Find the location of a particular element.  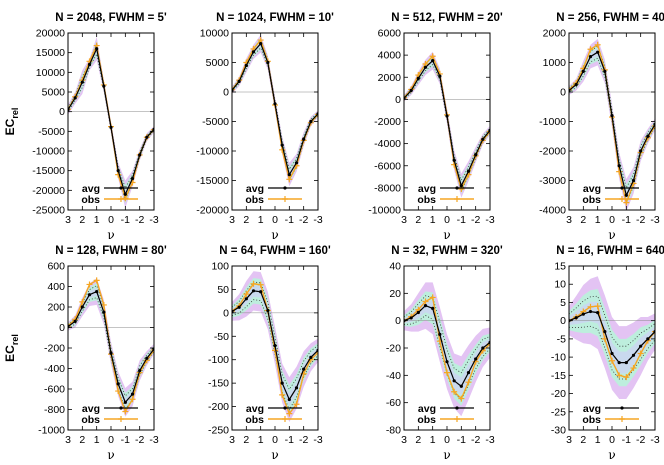

y-axis-label-main: EC is located at coordinates (10, 353).